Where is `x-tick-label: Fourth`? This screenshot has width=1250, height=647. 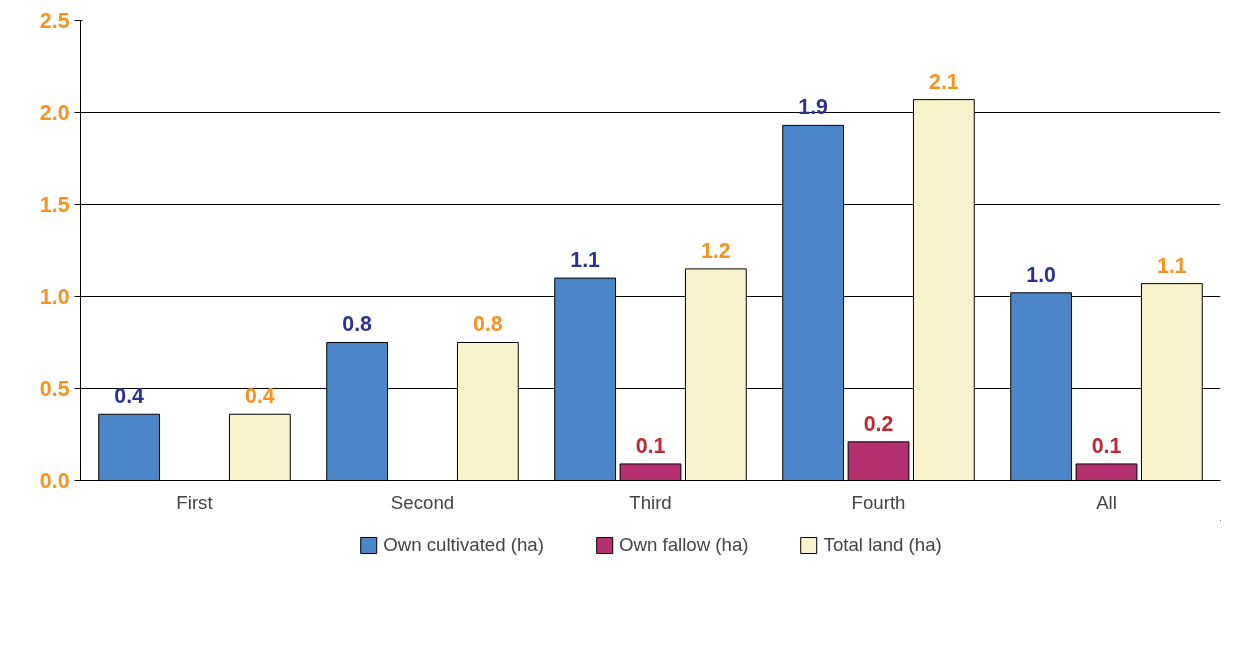
x-tick-label: Fourth is located at coordinates (878, 502).